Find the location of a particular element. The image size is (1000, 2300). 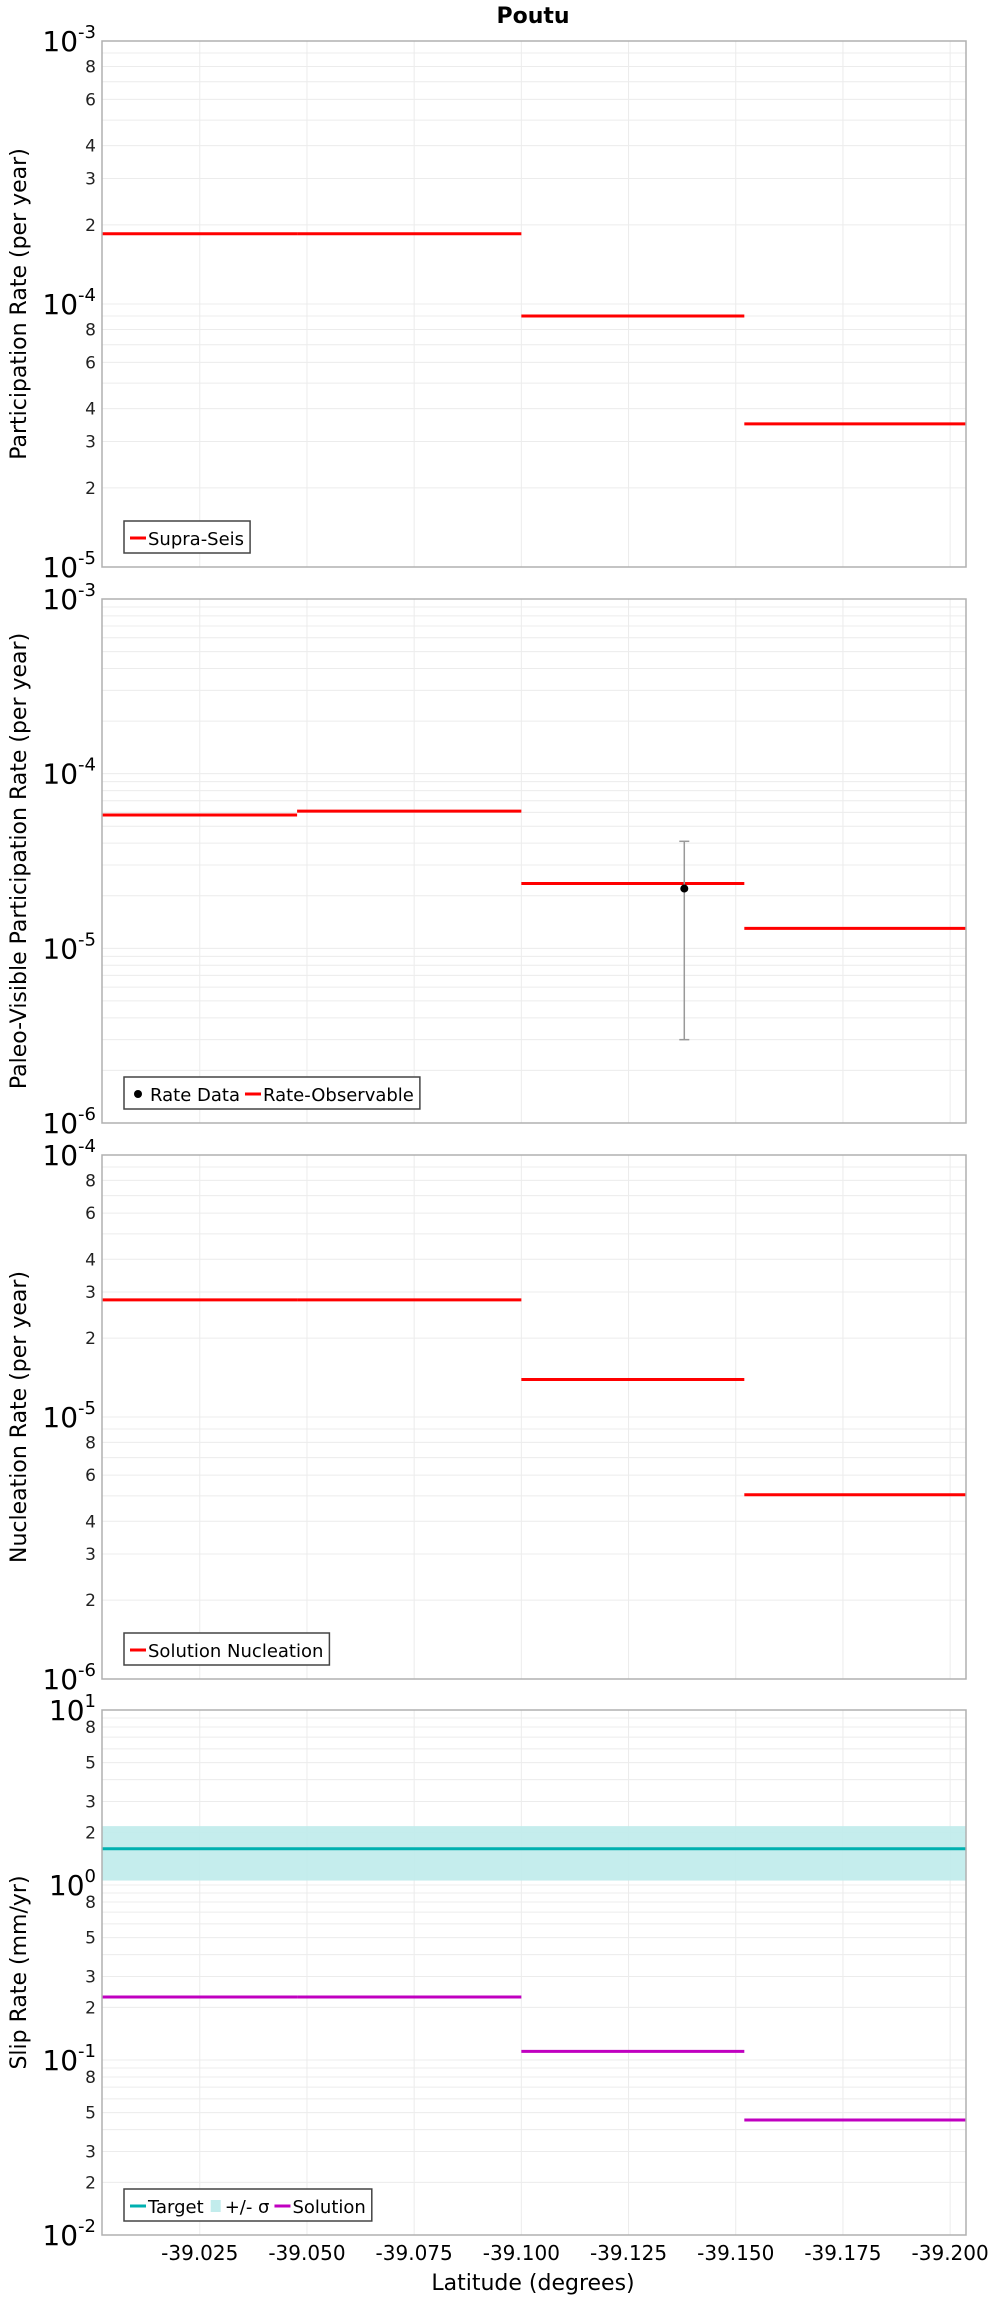

legend: Supra-Seis is located at coordinates (187, 537).